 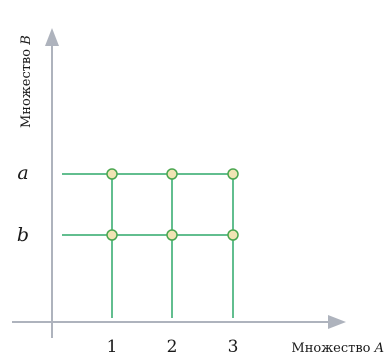 What do you see at coordinates (26, 40) in the screenshot?
I see `y-axis-title-var: B` at bounding box center [26, 40].